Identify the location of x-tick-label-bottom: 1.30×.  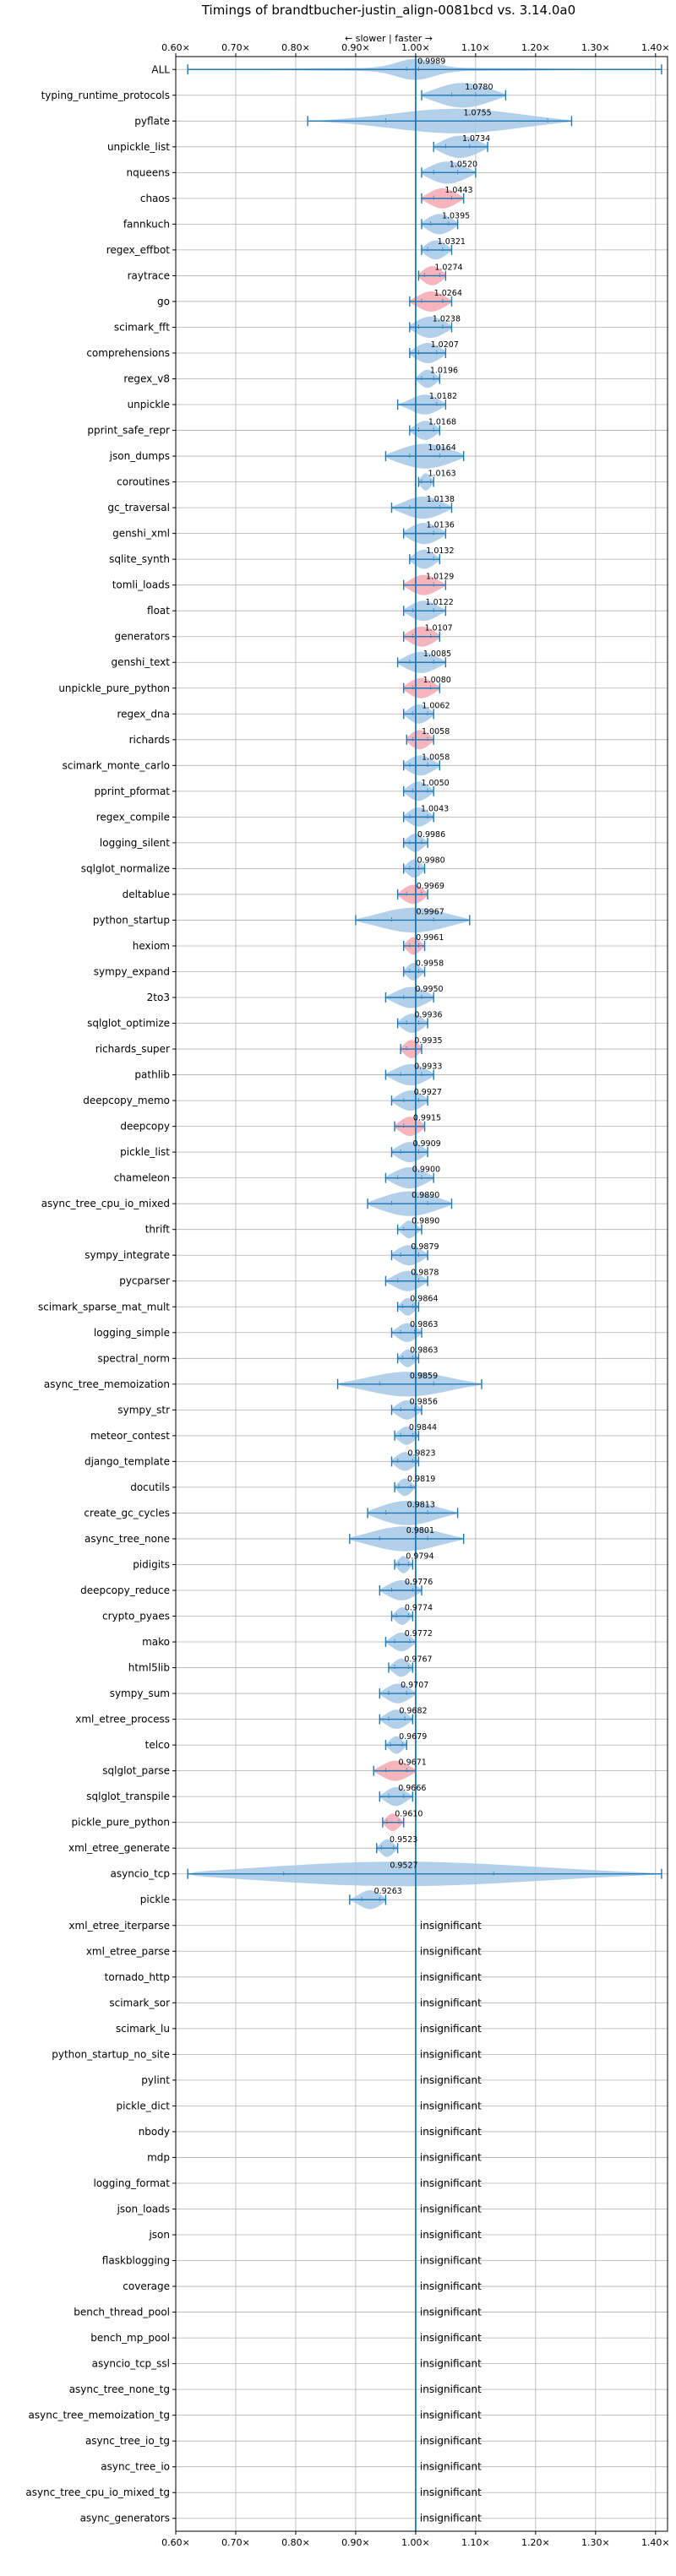
(595, 2542).